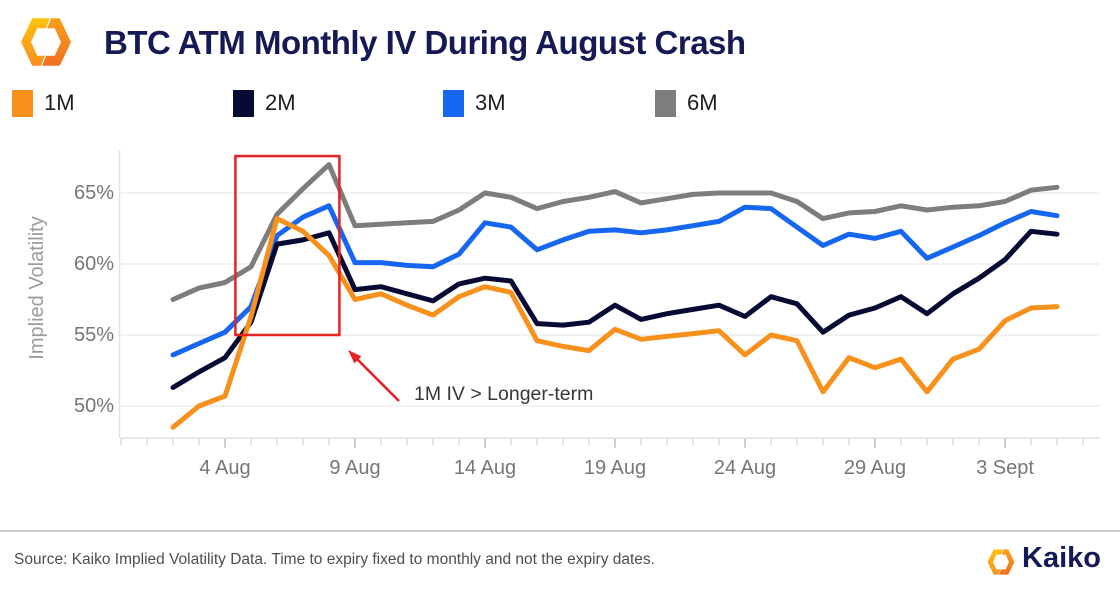  What do you see at coordinates (264, 103) in the screenshot?
I see `legend-item-2m: 2M` at bounding box center [264, 103].